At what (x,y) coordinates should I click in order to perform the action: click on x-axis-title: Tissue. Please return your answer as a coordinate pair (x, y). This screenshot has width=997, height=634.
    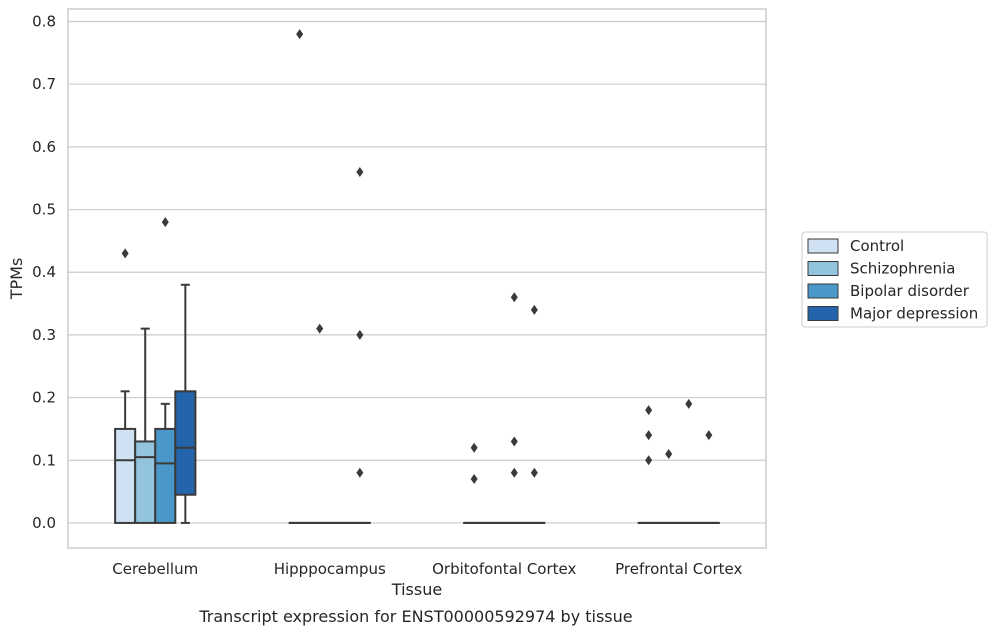
    Looking at the image, I should click on (416, 589).